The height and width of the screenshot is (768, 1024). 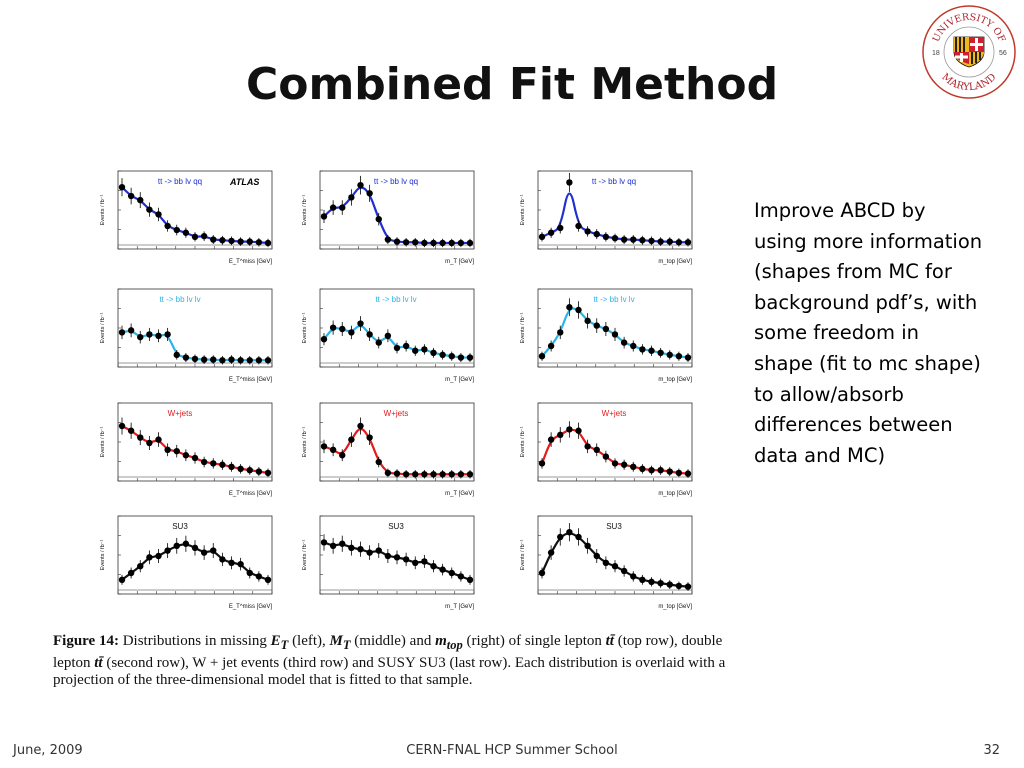 What do you see at coordinates (186, 562) in the screenshot?
I see `panel-plot: SU3 Events / fb⁻¹ E_T^miss [GeV]` at bounding box center [186, 562].